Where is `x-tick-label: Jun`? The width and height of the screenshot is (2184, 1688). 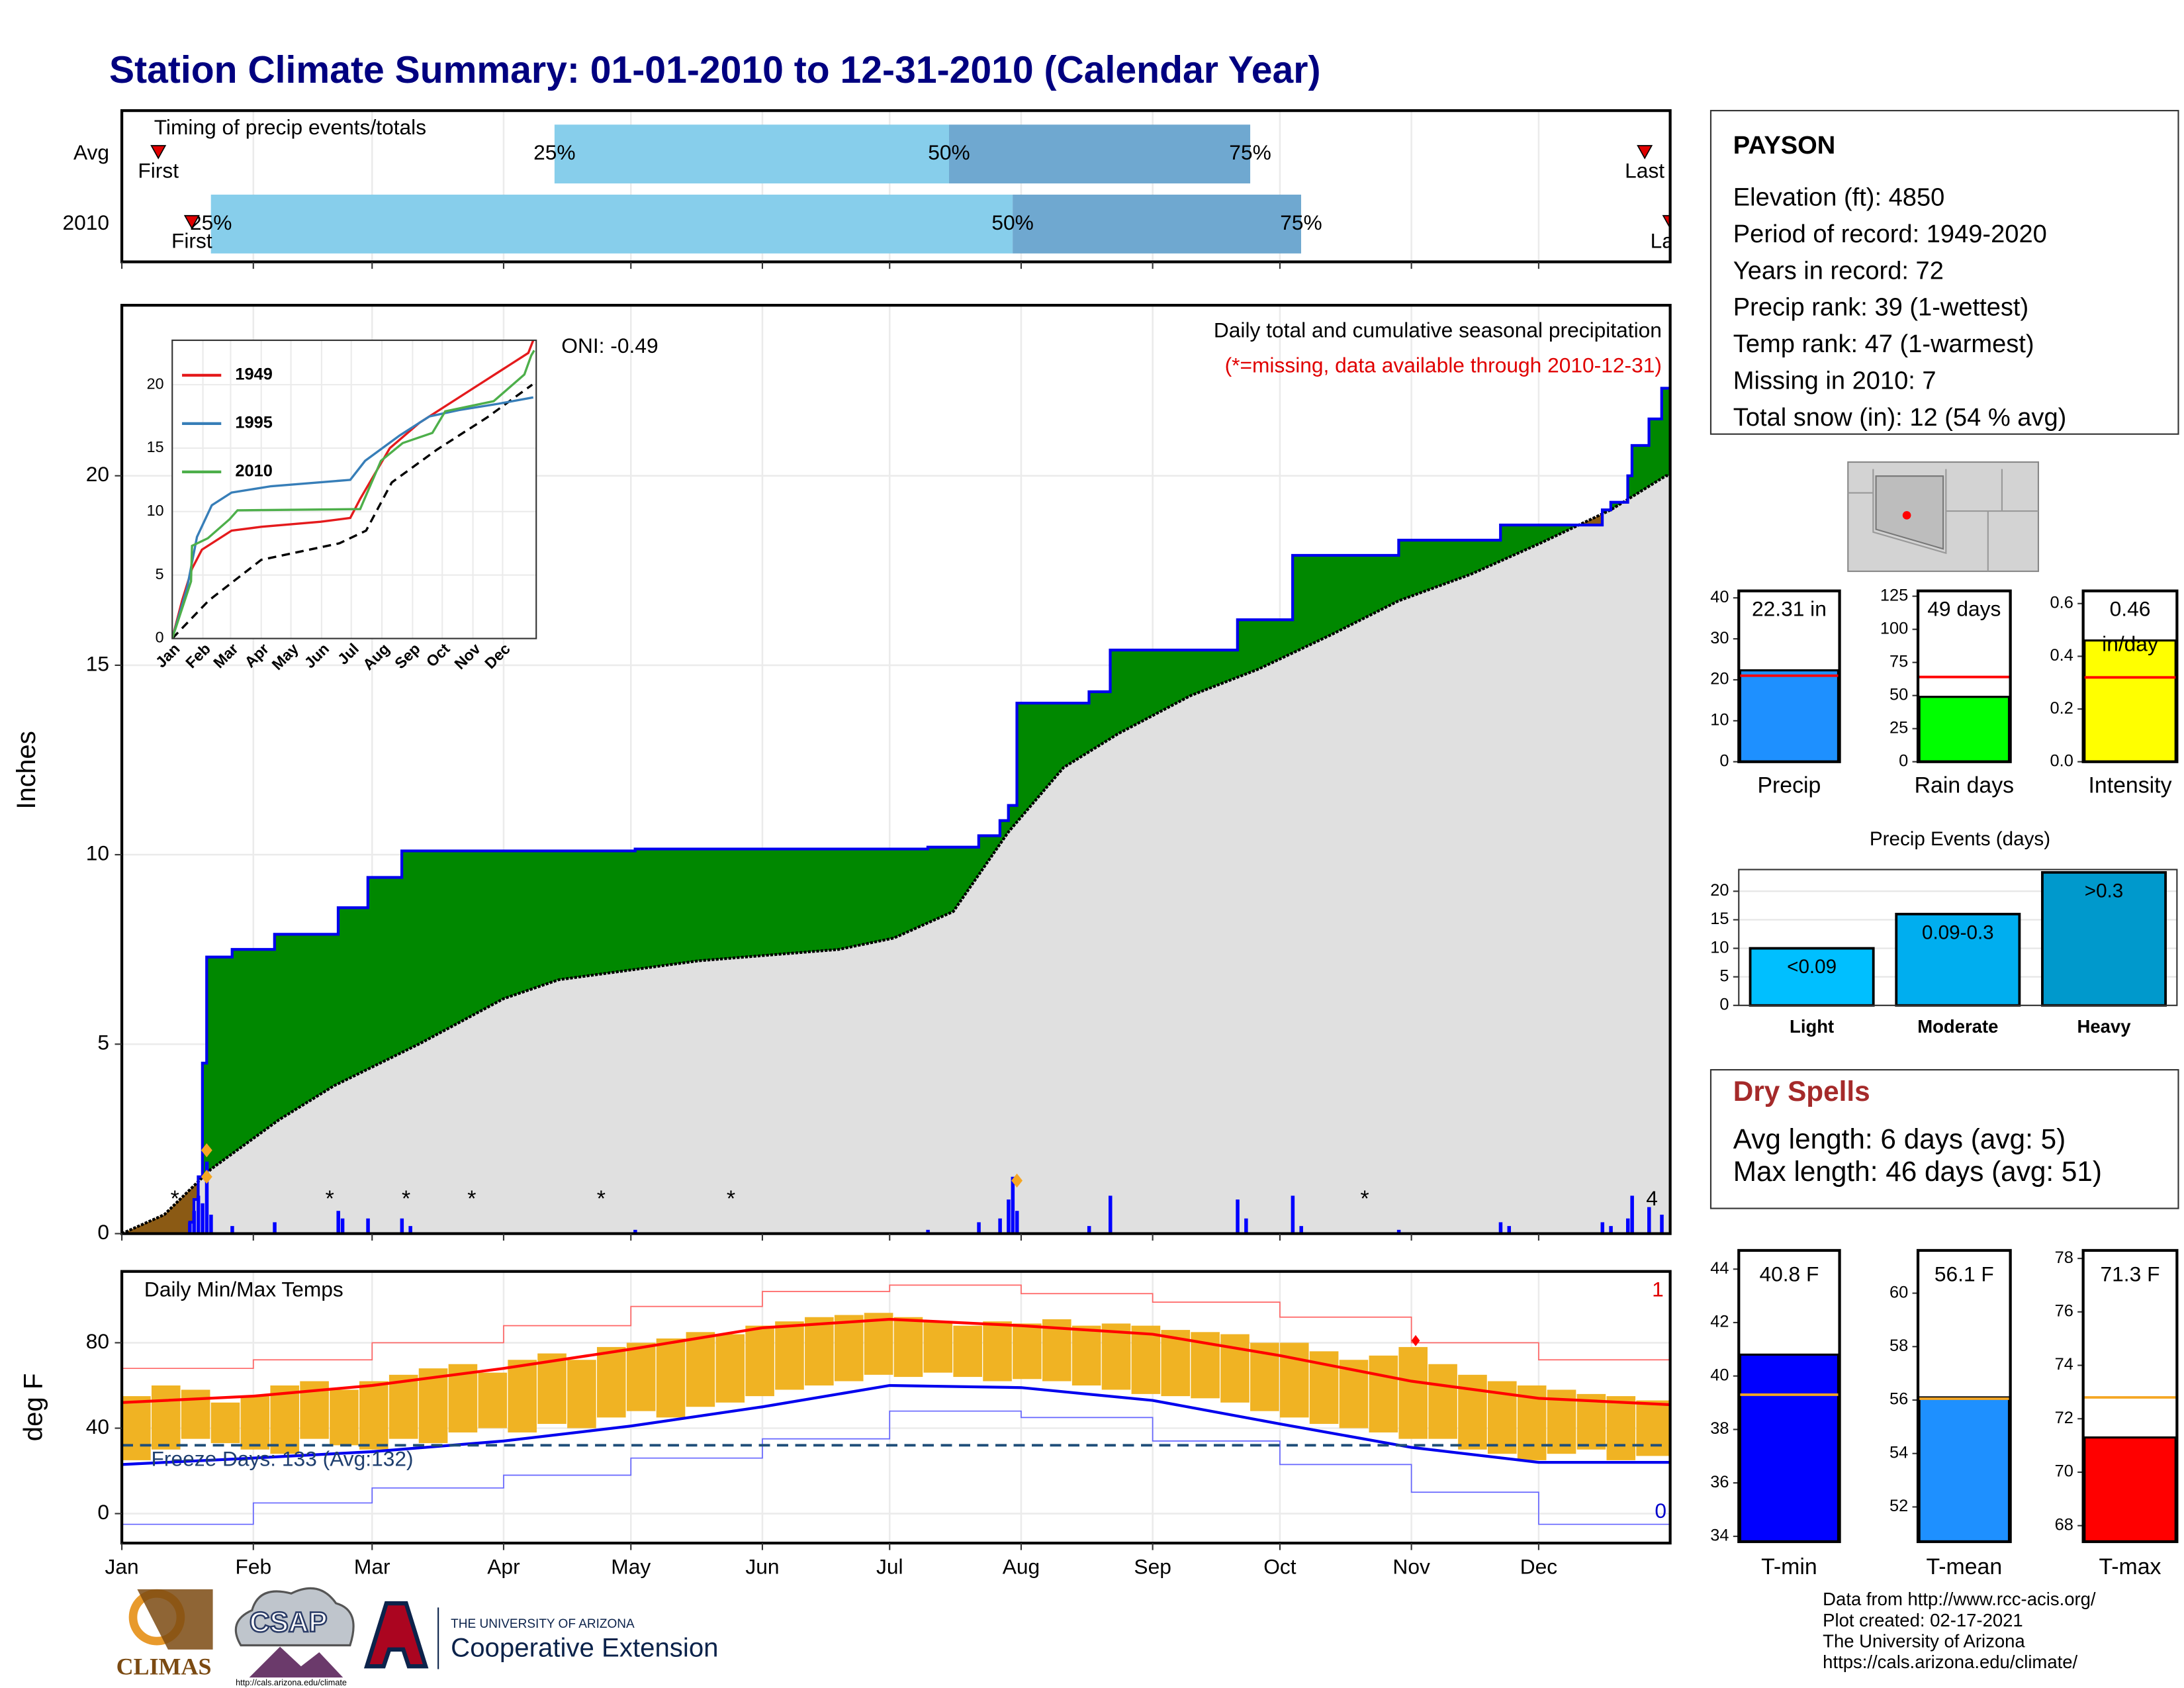 x-tick-label: Jun is located at coordinates (762, 1567).